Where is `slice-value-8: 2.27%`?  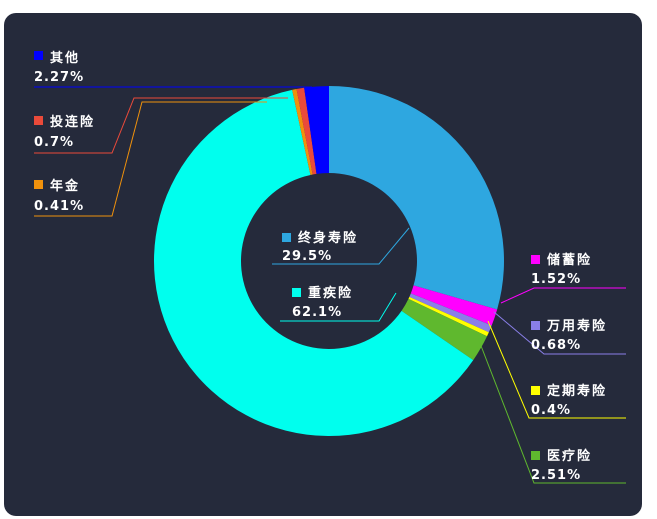
slice-value-8: 2.27% is located at coordinates (59, 77).